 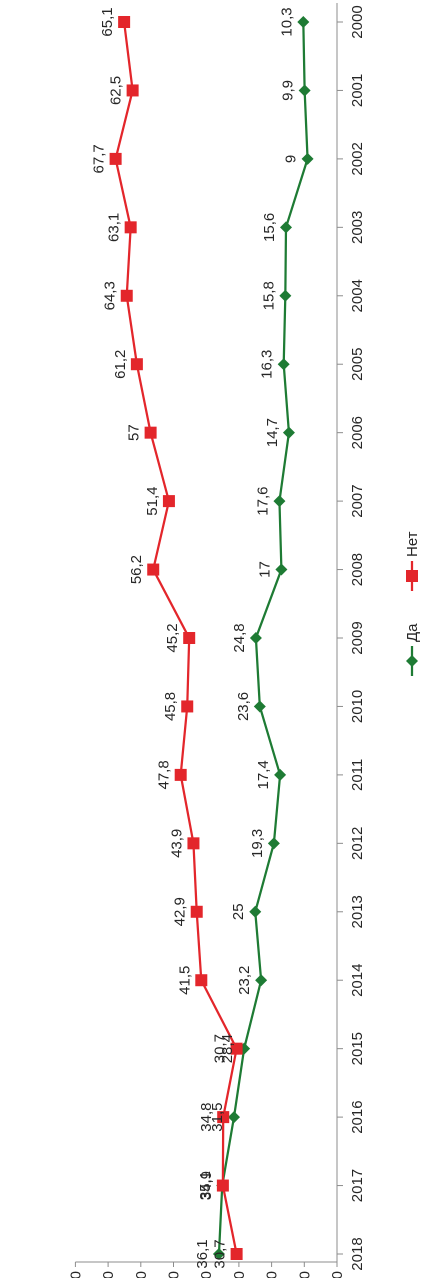 I want to click on data-label: 9,9, so click(x=288, y=90).